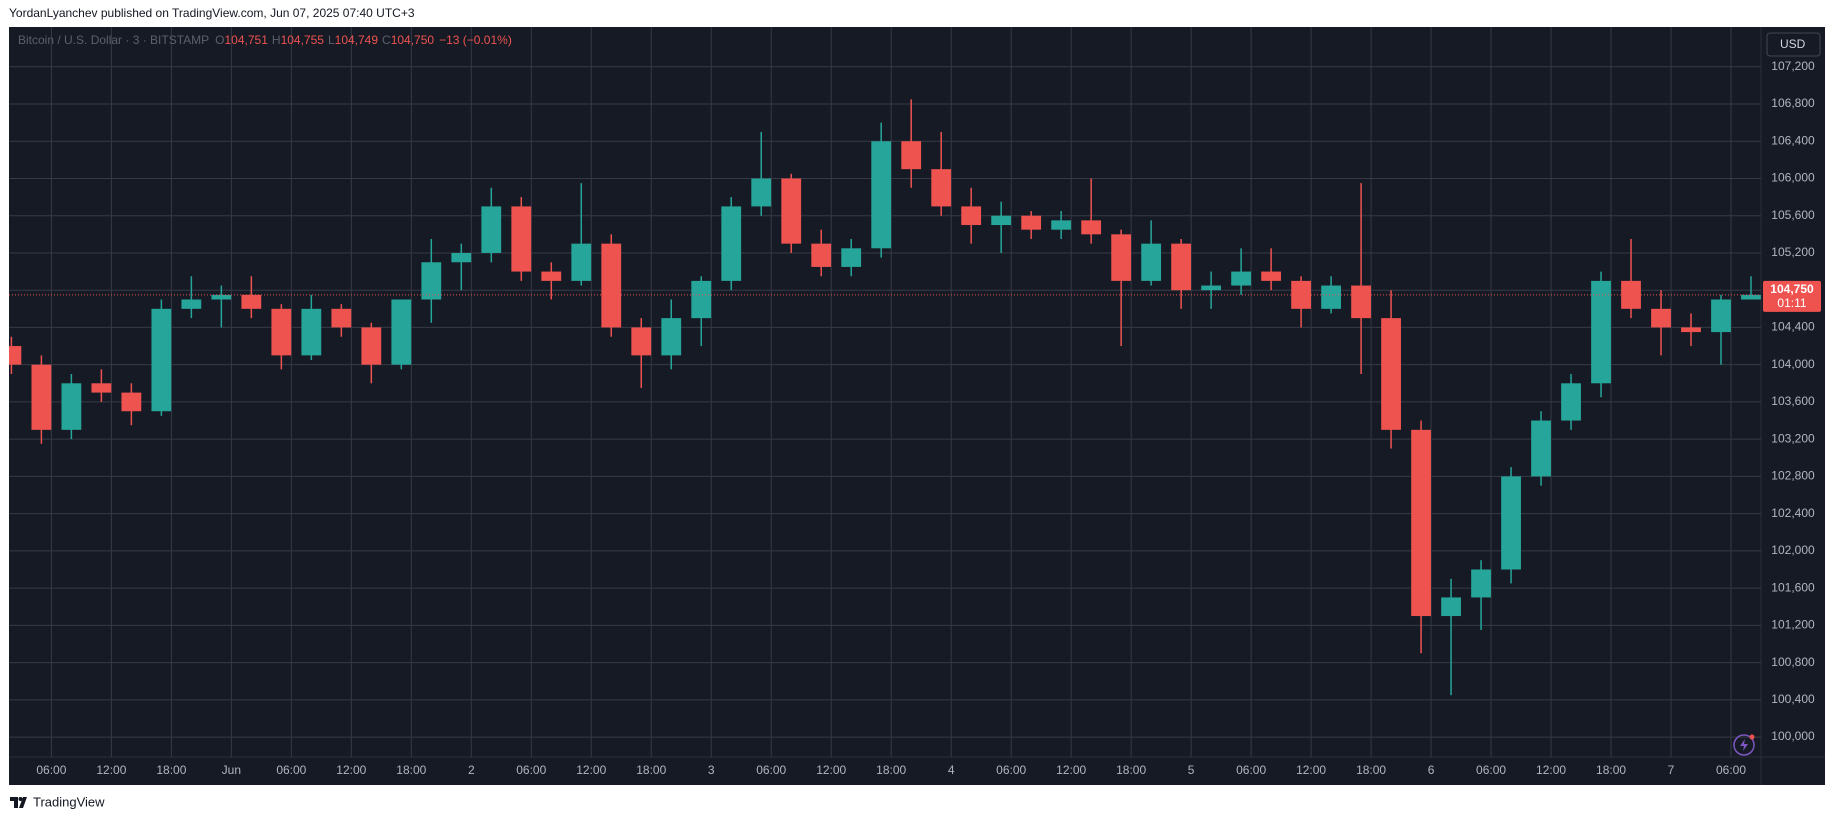 This screenshot has height=820, width=1835. What do you see at coordinates (951, 770) in the screenshot?
I see `x-tick-label: 4` at bounding box center [951, 770].